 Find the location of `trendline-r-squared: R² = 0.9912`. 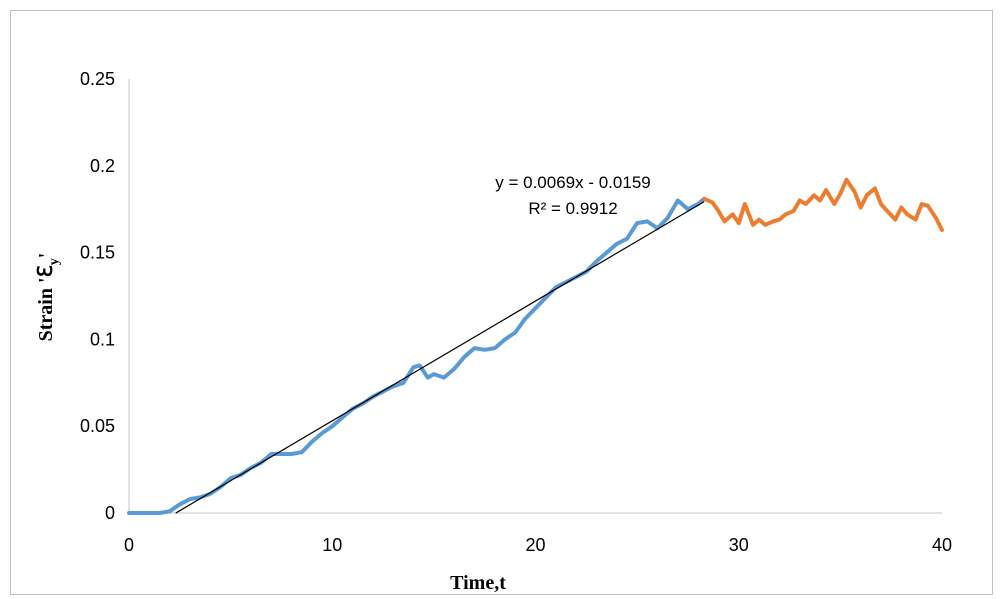

trendline-r-squared: R² = 0.9912 is located at coordinates (572, 208).